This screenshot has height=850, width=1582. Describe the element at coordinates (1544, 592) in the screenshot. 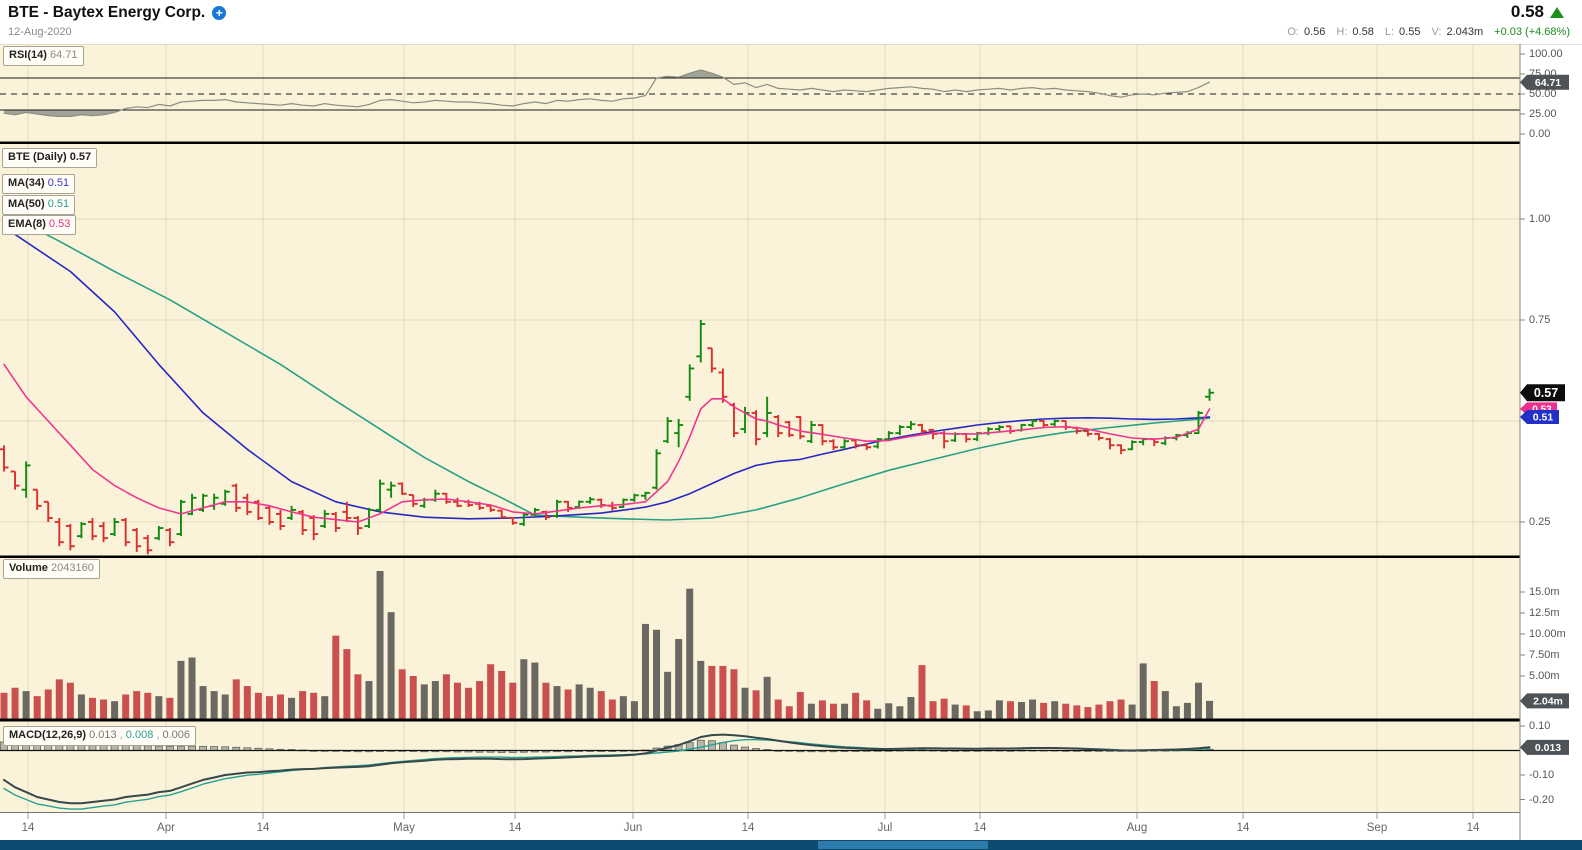

I see `vol-axis-label: 15.0m` at that location.